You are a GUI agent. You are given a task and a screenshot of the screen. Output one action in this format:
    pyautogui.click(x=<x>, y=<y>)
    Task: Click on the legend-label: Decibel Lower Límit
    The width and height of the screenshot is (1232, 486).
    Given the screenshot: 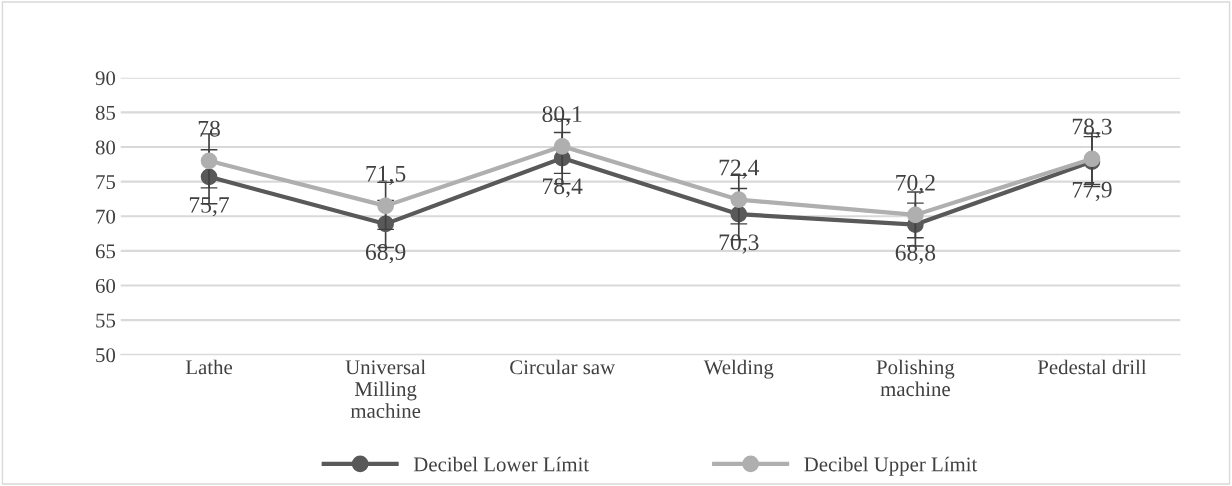 What is the action you would take?
    pyautogui.click(x=501, y=464)
    